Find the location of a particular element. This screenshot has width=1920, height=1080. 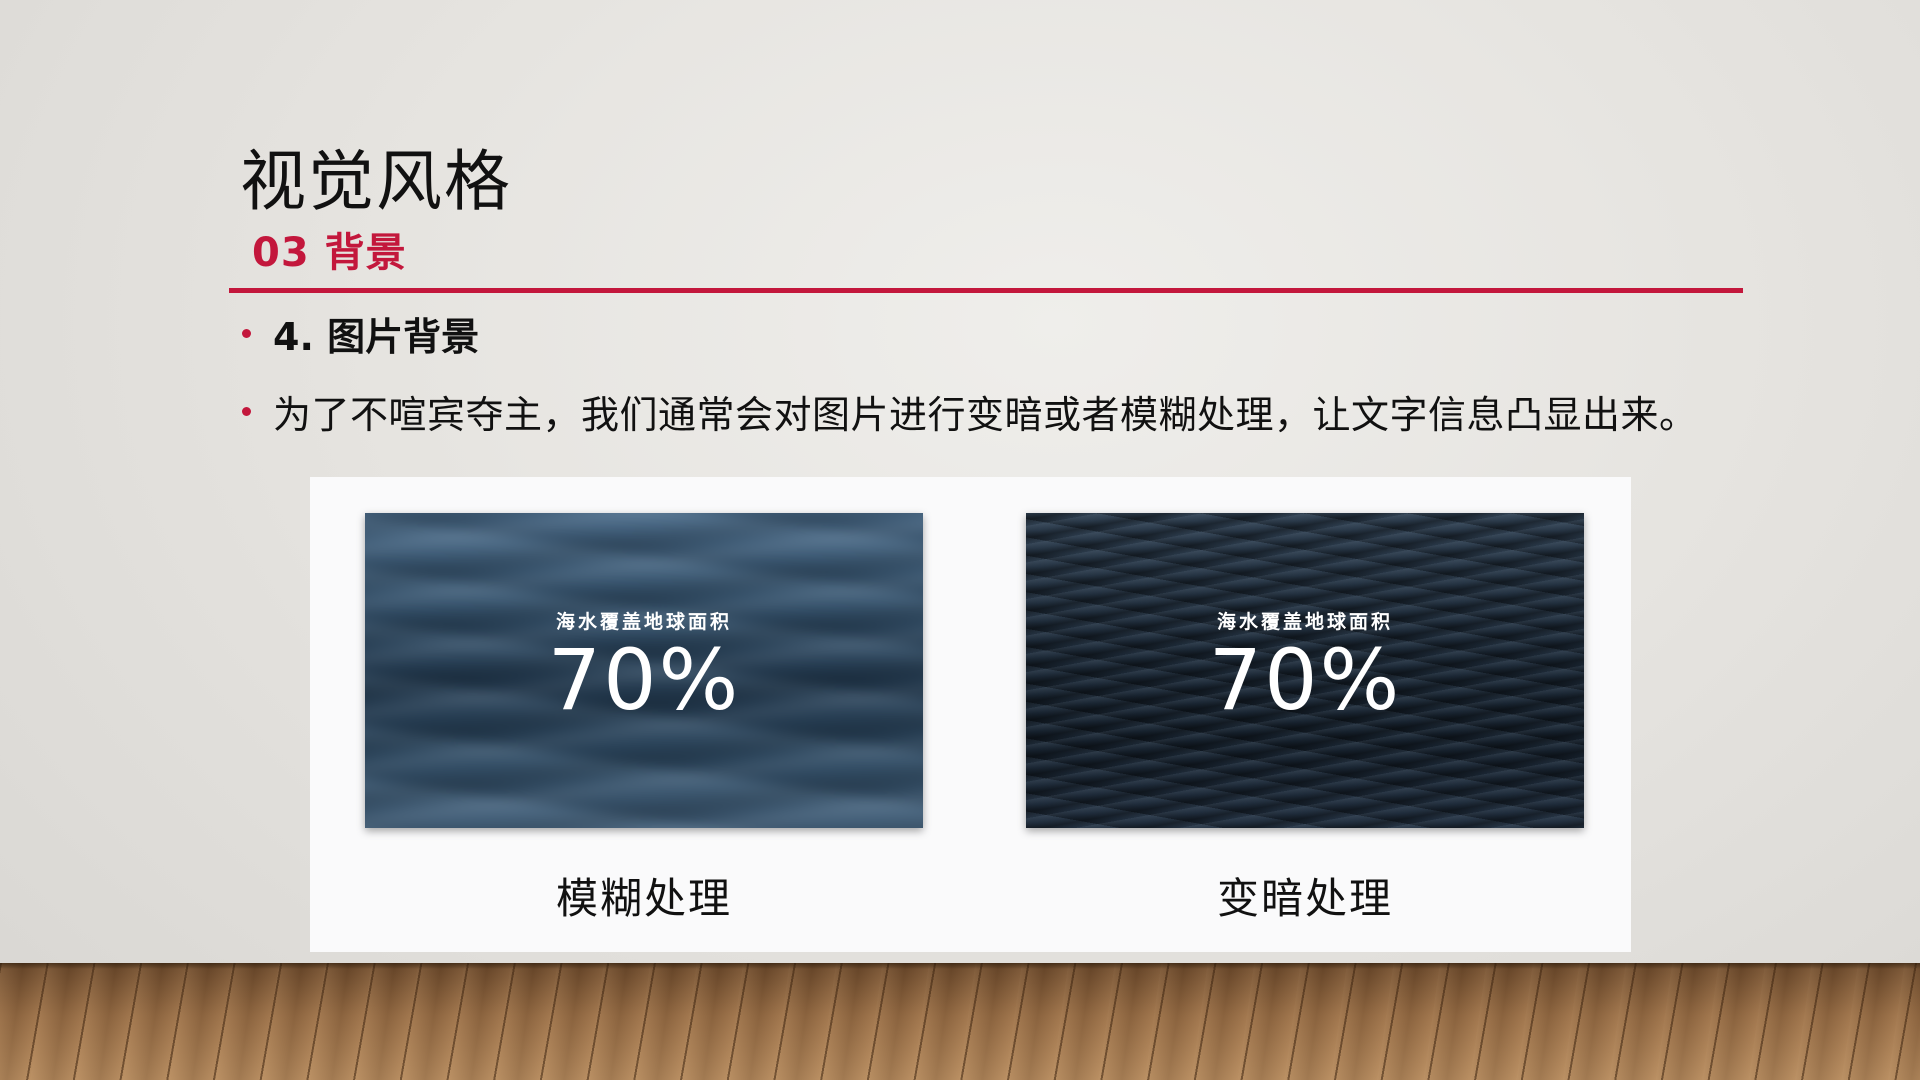

bullet-item: 为了不喧宾夺主，我们通常会对图片进行变暗或者模糊处理，让文字信息凸显出来。 is located at coordinates (970, 411).